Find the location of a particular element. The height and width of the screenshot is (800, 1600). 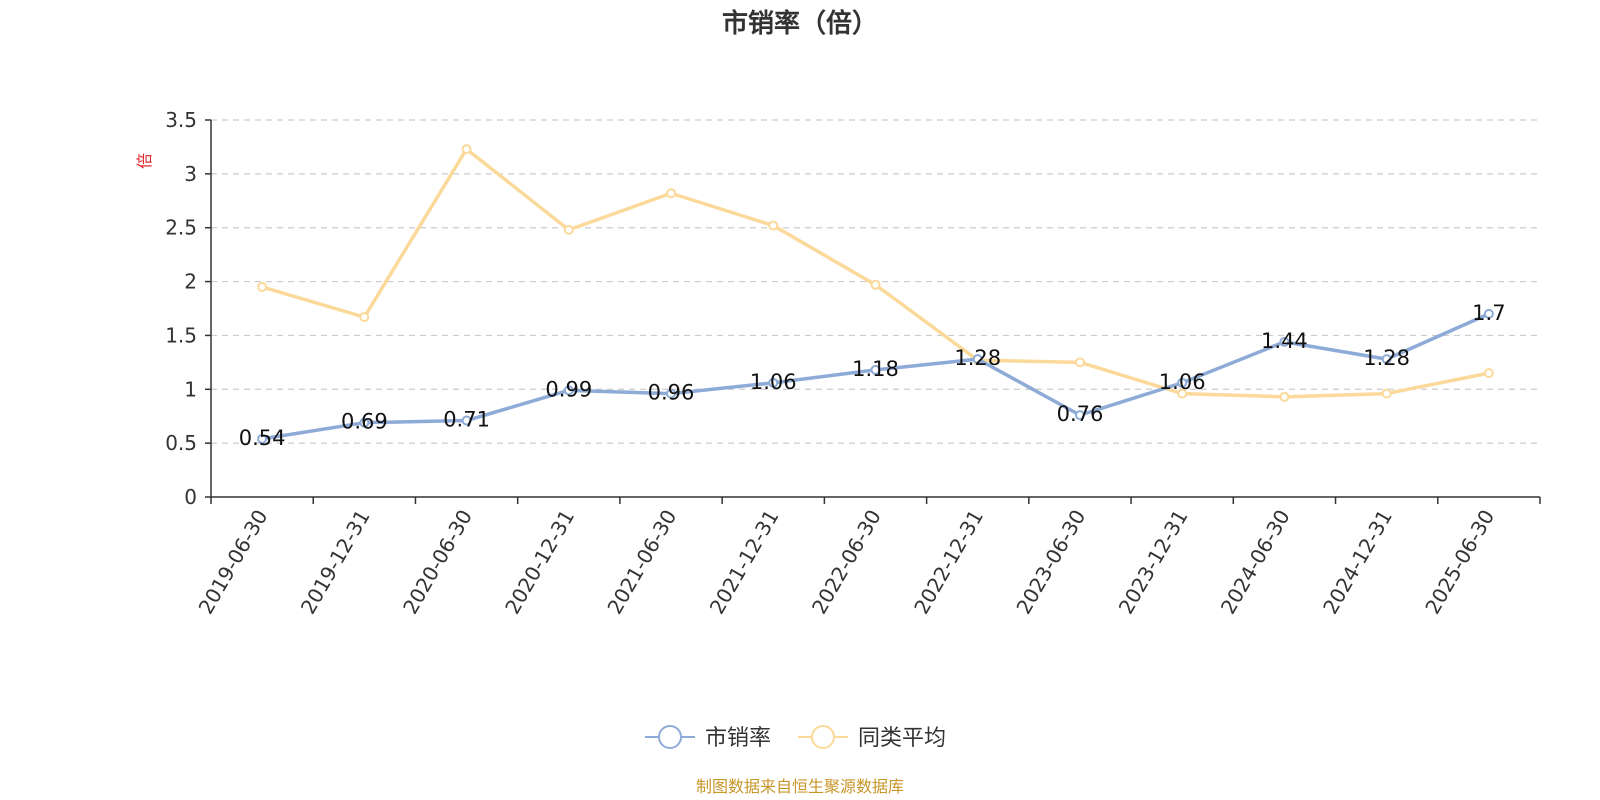

data-label: 0.54 is located at coordinates (262, 438).